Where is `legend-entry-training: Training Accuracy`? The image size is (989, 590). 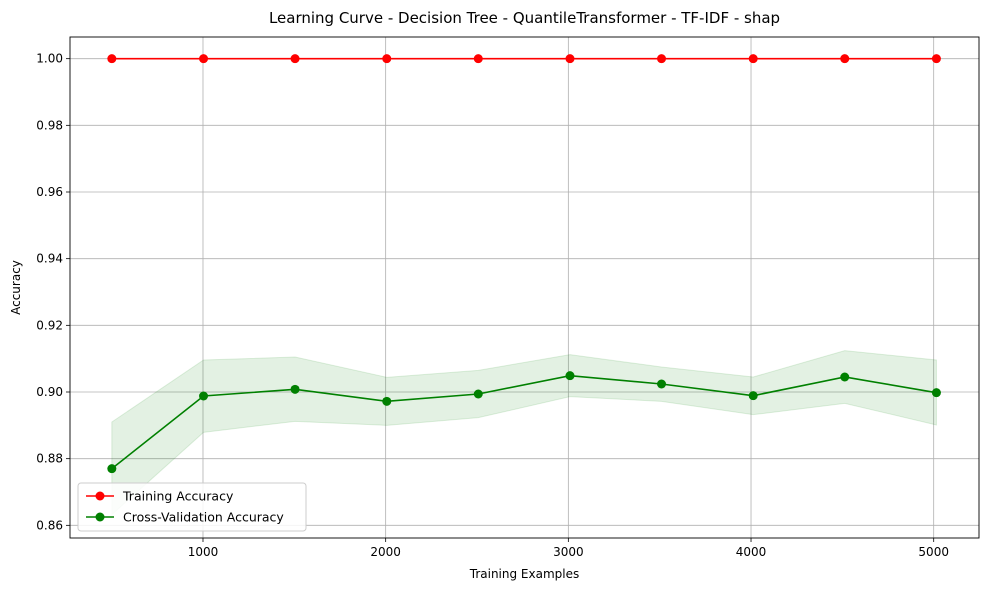 legend-entry-training: Training Accuracy is located at coordinates (160, 496).